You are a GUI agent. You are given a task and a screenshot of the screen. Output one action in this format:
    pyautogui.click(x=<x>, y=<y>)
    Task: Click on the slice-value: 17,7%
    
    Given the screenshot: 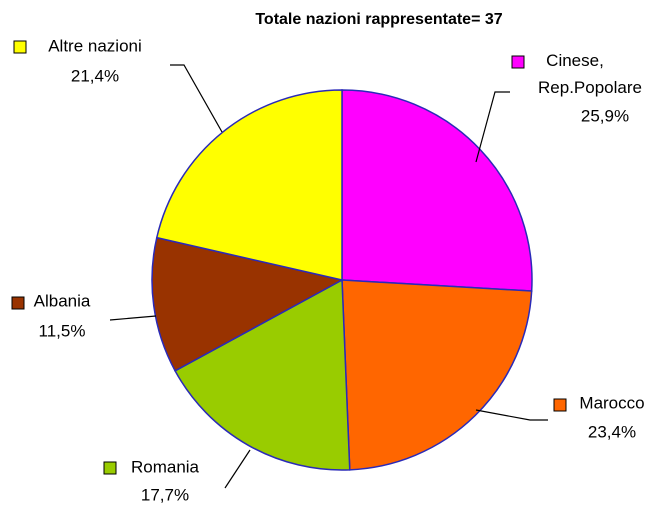 What is the action you would take?
    pyautogui.click(x=165, y=494)
    